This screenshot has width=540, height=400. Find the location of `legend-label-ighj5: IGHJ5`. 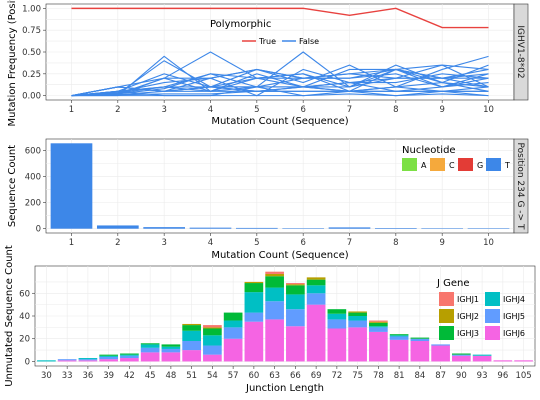

legend-label-ighj5: IGHJ5 is located at coordinates (514, 316).